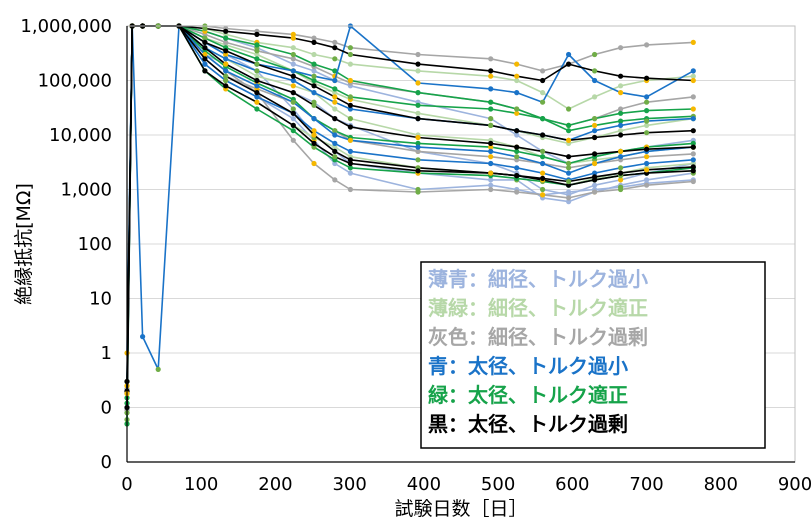  I want to click on y-tick-label: 1,000, so click(86, 190).